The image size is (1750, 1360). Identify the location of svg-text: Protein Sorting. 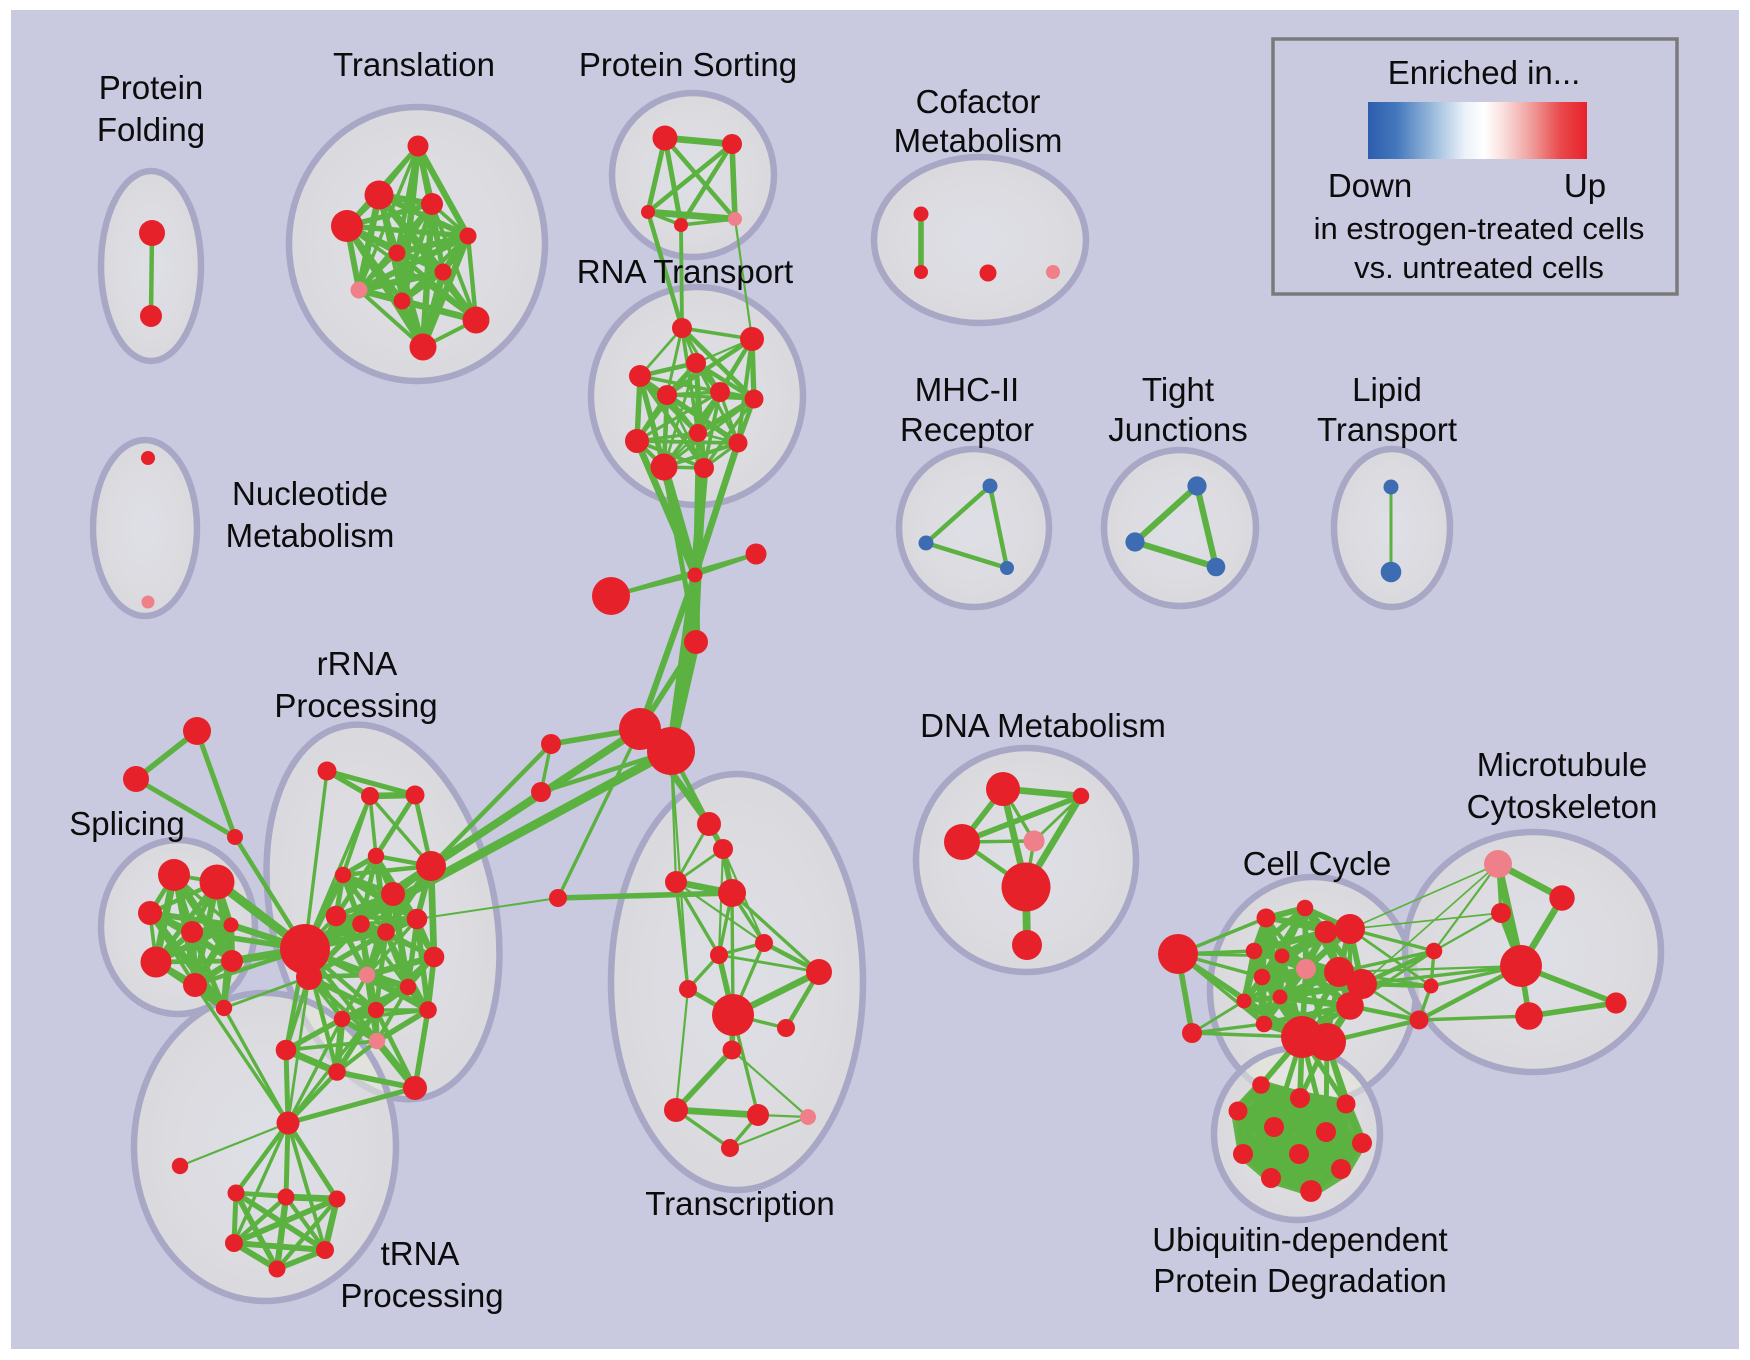
(688, 64).